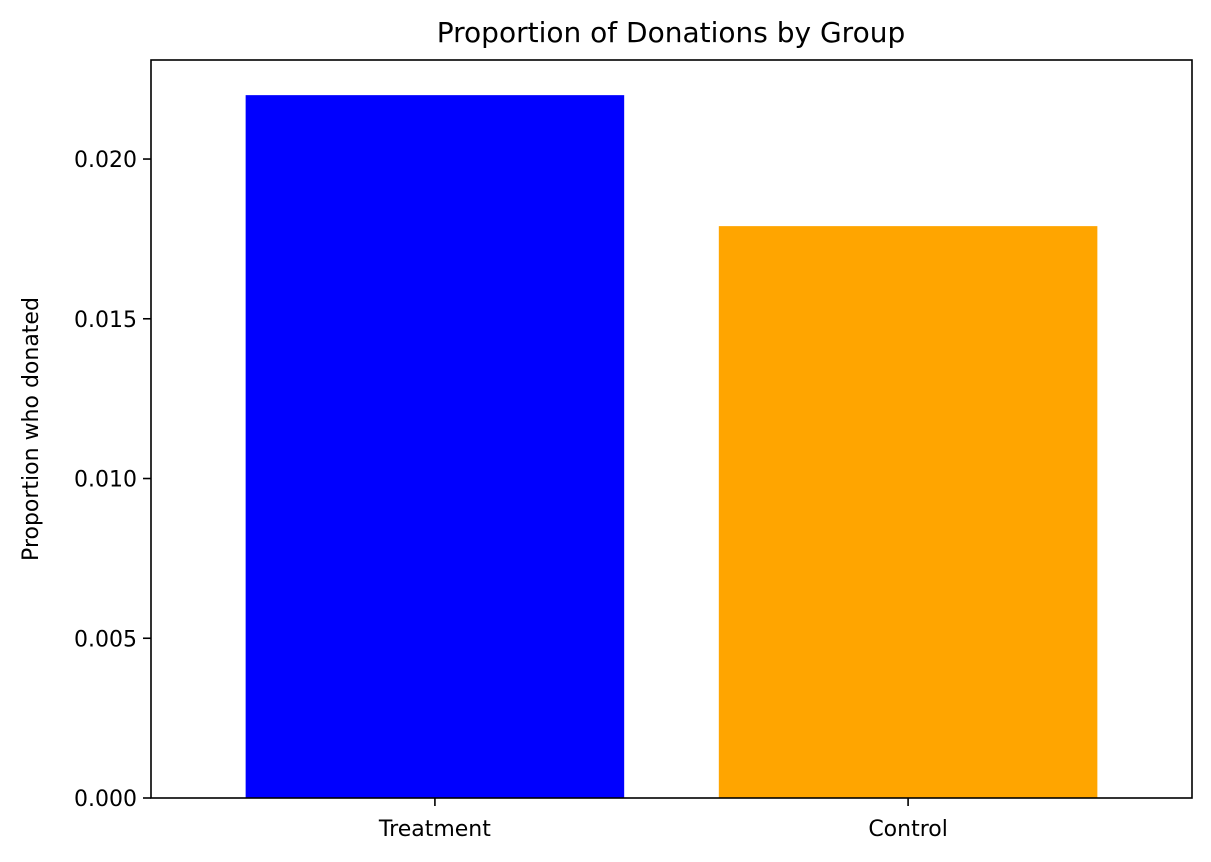 The height and width of the screenshot is (862, 1211). I want to click on y-tick-label: 0.005, so click(105, 639).